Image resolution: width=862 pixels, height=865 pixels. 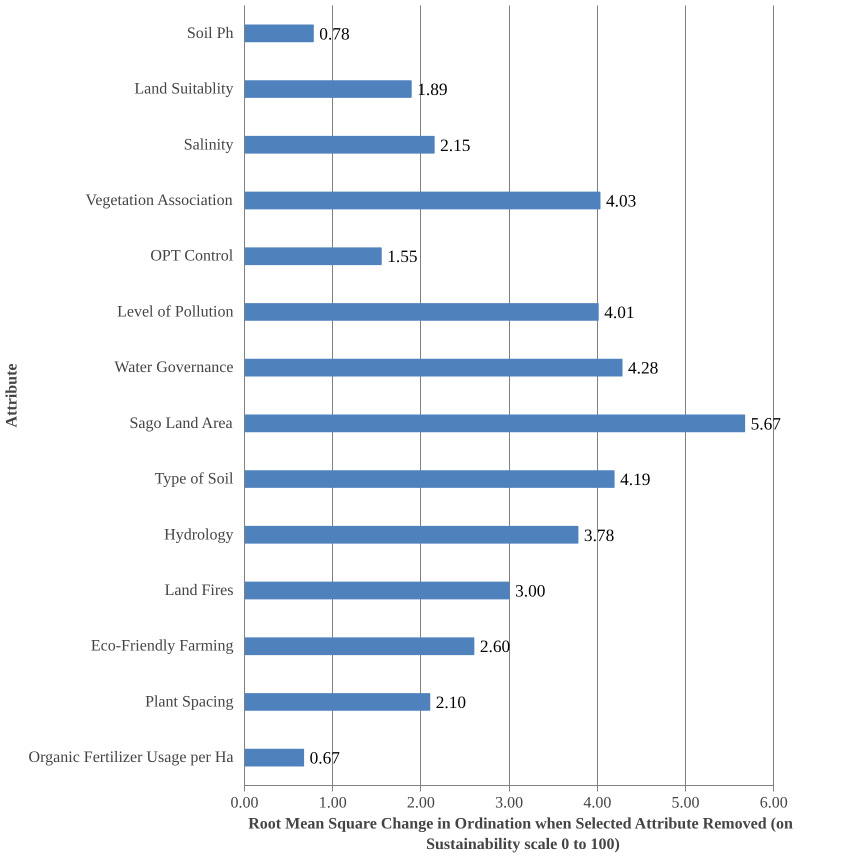 I want to click on data-label: 1.55, so click(x=402, y=256).